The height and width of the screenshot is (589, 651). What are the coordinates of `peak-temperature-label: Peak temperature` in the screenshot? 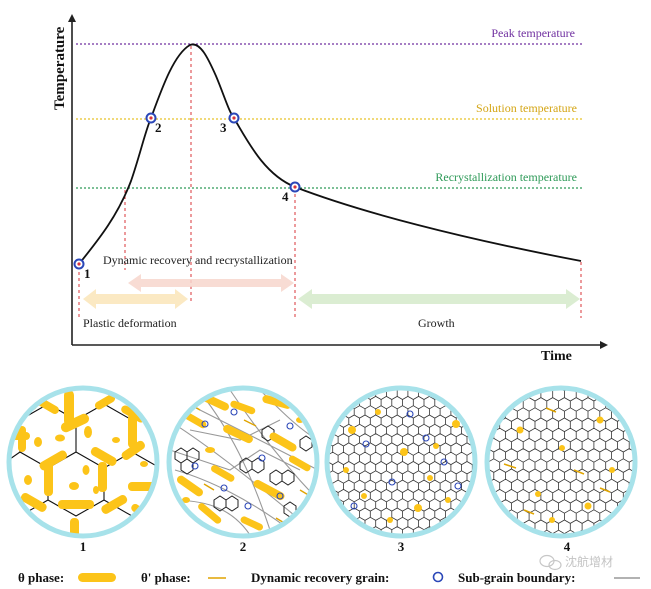 It's located at (533, 33).